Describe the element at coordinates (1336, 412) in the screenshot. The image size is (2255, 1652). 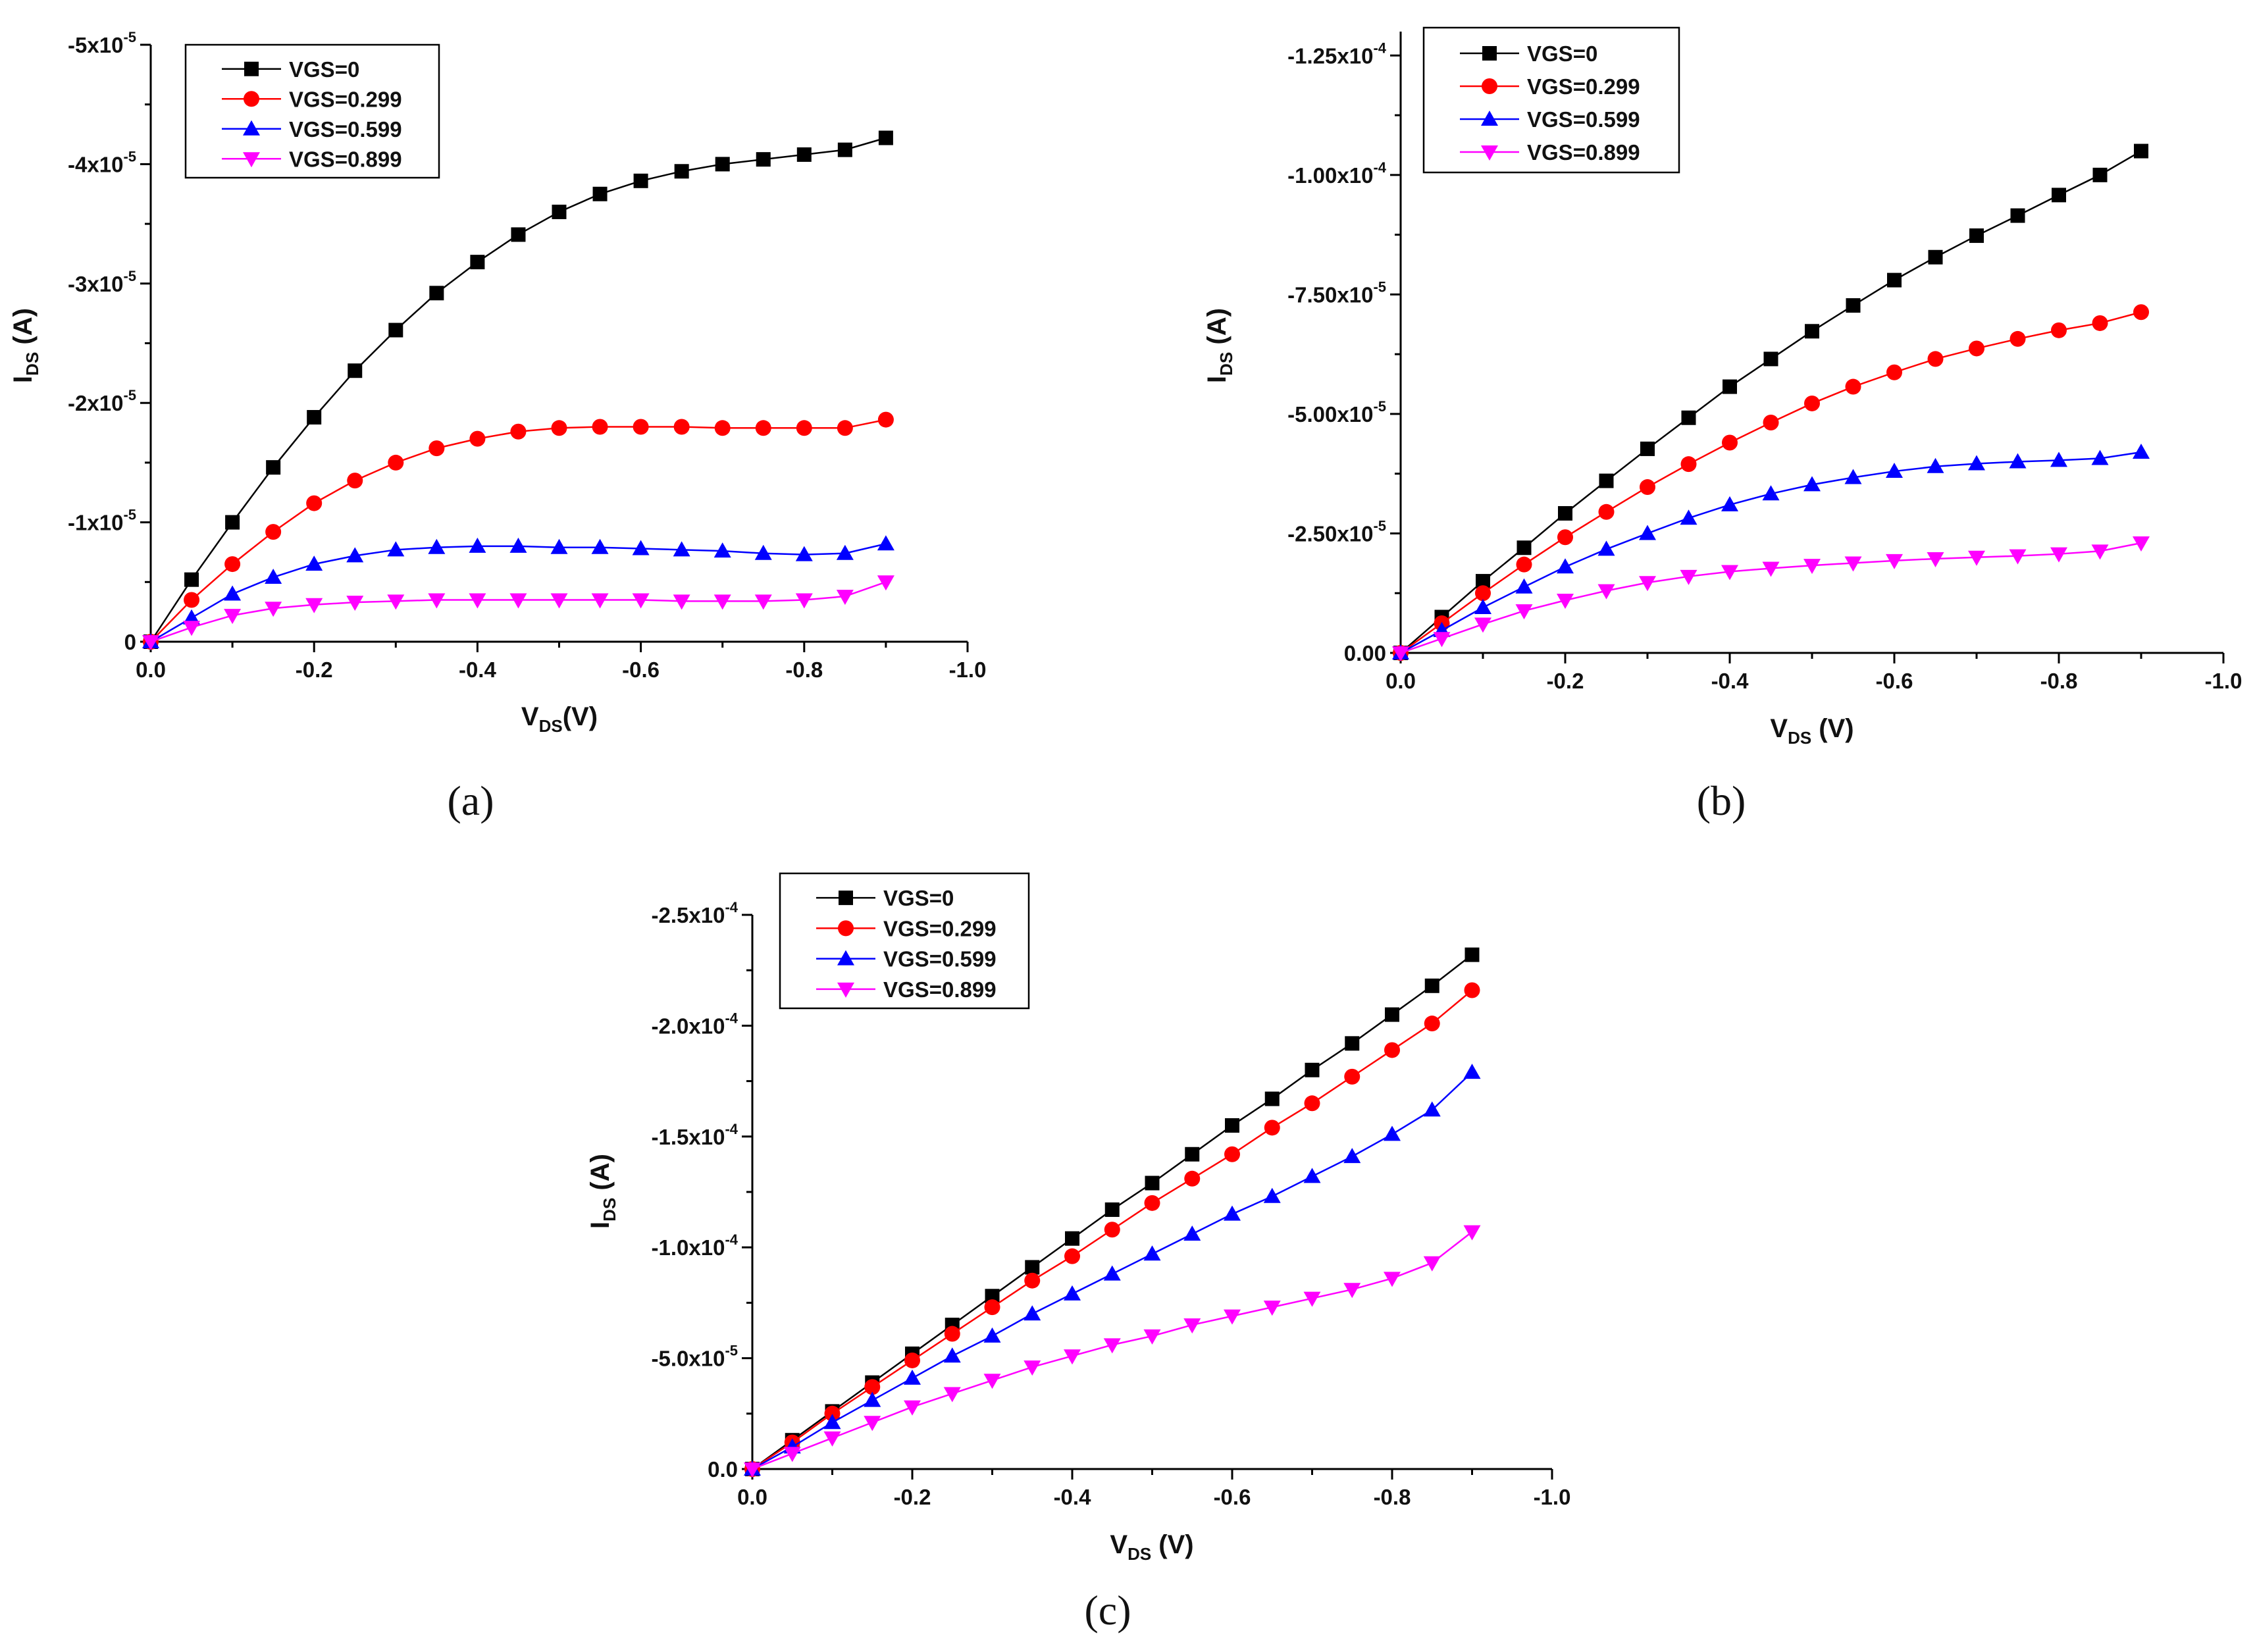
I see `y-tick-label: -5.00x10⁻⁵` at that location.